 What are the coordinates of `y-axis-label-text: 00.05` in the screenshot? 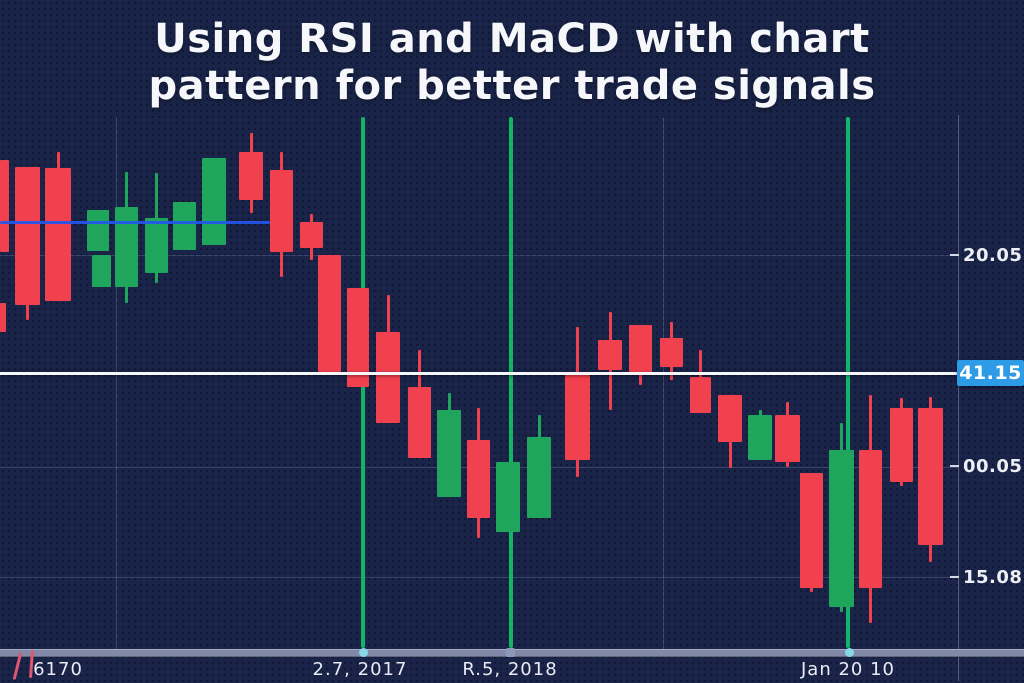 It's located at (993, 466).